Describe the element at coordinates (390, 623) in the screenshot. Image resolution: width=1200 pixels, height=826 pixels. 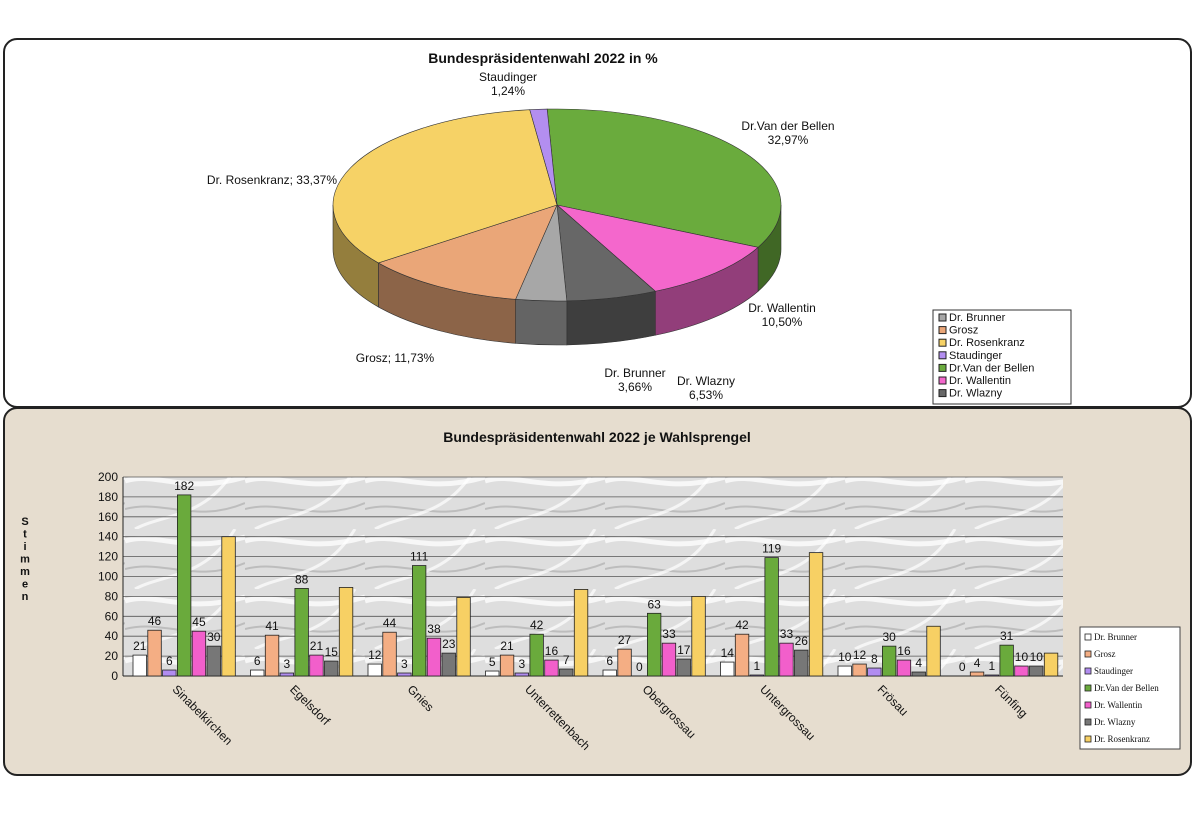
I see `bar-label-grosz-gnies: 44` at that location.